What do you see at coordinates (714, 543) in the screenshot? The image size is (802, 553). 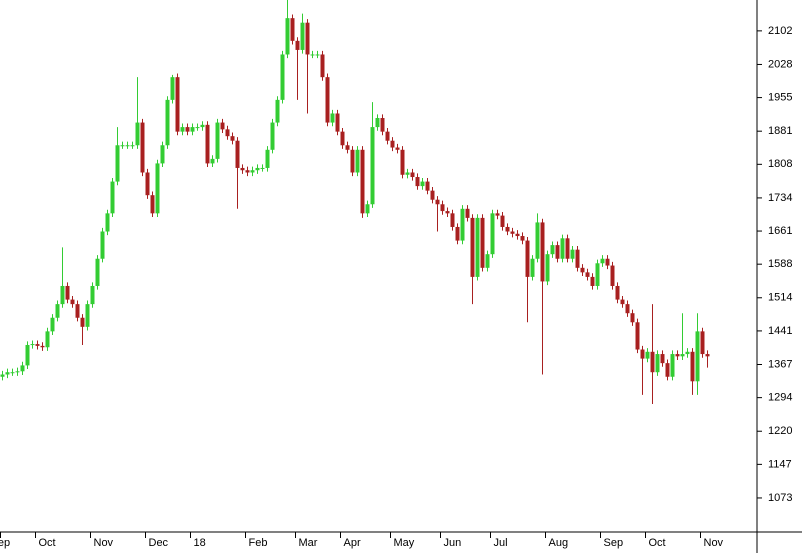 I see `x-tick-label: Nov` at bounding box center [714, 543].